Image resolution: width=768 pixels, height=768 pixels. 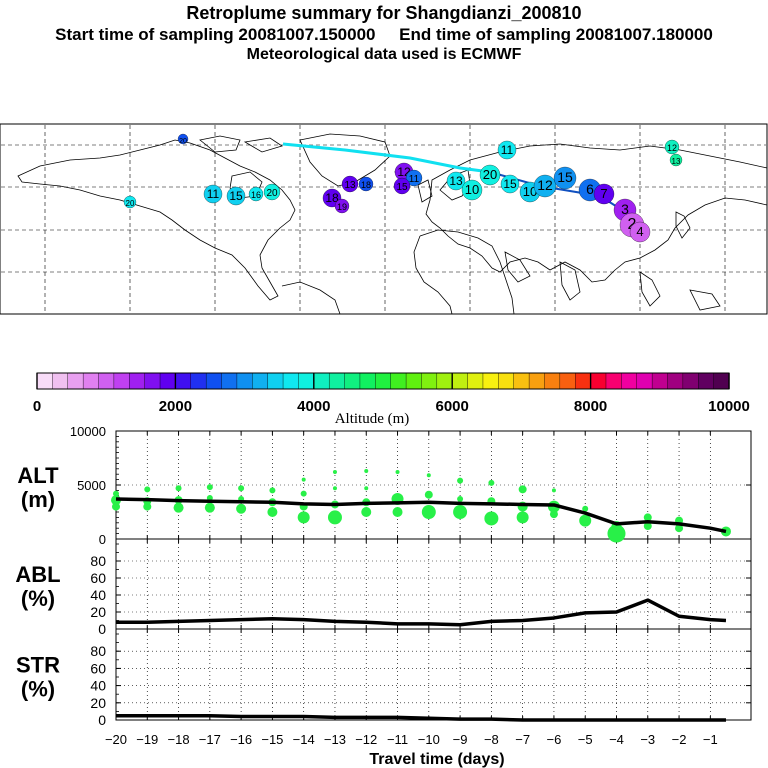 What do you see at coordinates (98, 561) in the screenshot?
I see `y-tick-label: 80` at bounding box center [98, 561].